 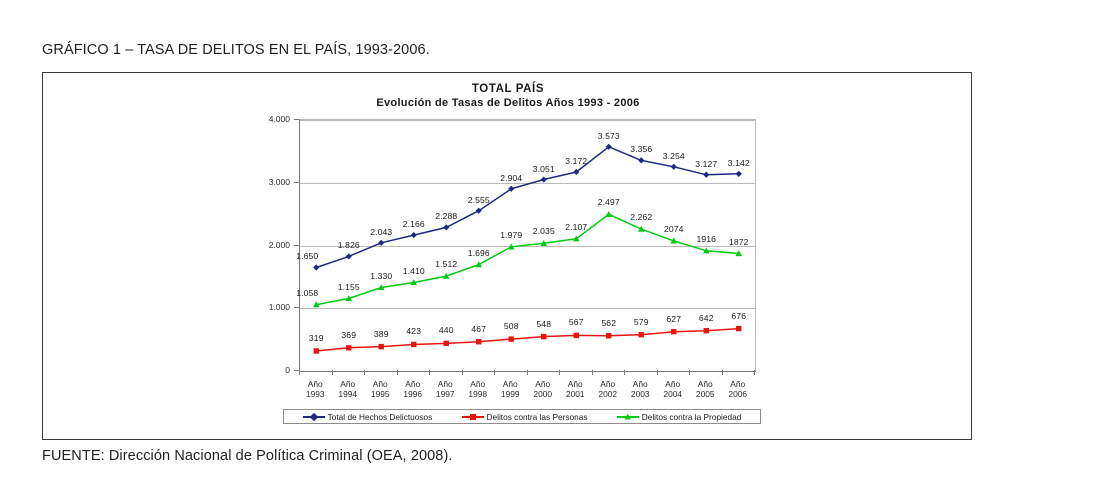 I want to click on data-point-label: 440, so click(x=446, y=330).